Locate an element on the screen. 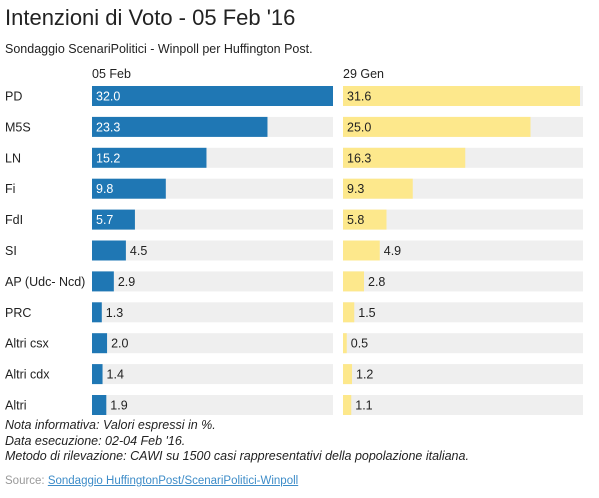 Image resolution: width=599 pixels, height=498 pixels. bar-05-feb-altri-cdx is located at coordinates (97, 374).